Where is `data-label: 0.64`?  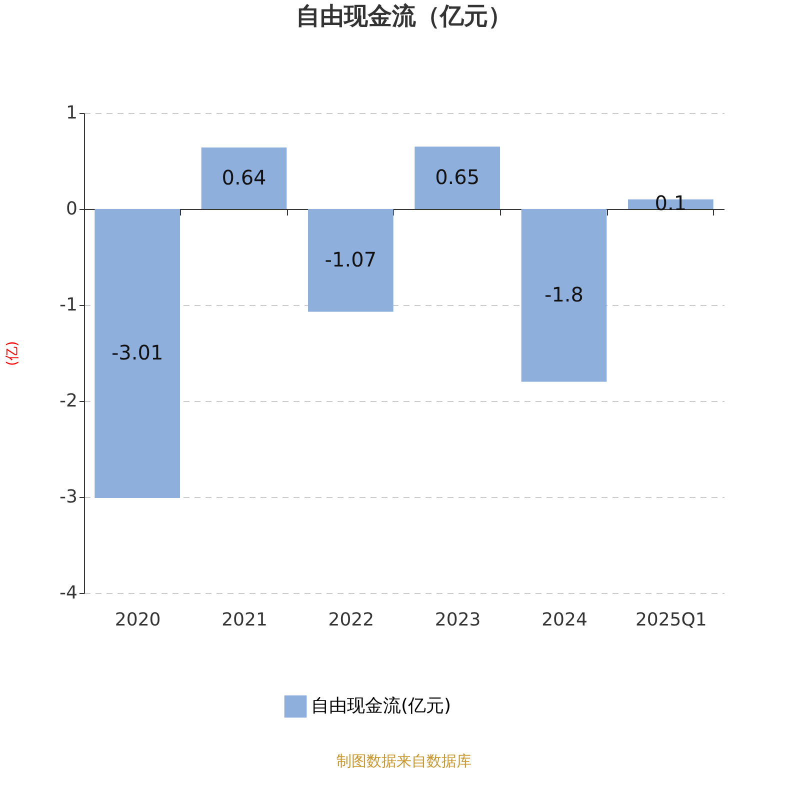
data-label: 0.64 is located at coordinates (244, 177).